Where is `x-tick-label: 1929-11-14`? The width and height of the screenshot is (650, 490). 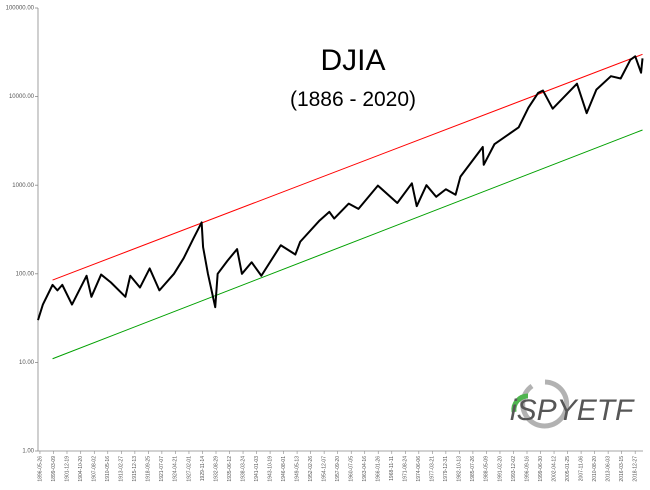
x-tick-label: 1929-11-14 is located at coordinates (203, 468).